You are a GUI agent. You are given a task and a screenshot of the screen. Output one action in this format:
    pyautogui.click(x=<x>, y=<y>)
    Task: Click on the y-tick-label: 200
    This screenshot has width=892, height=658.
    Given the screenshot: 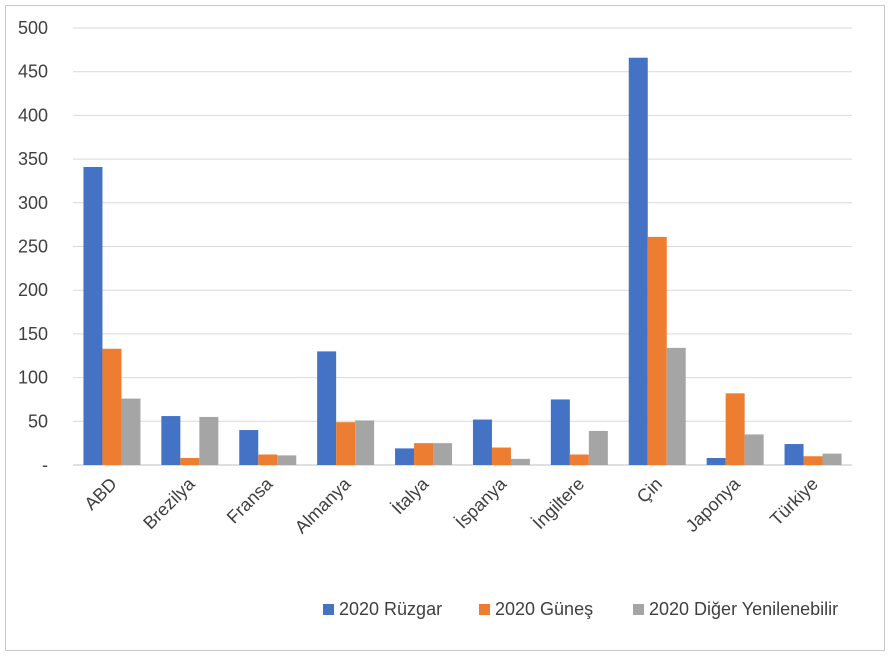 What is the action you would take?
    pyautogui.click(x=33, y=290)
    